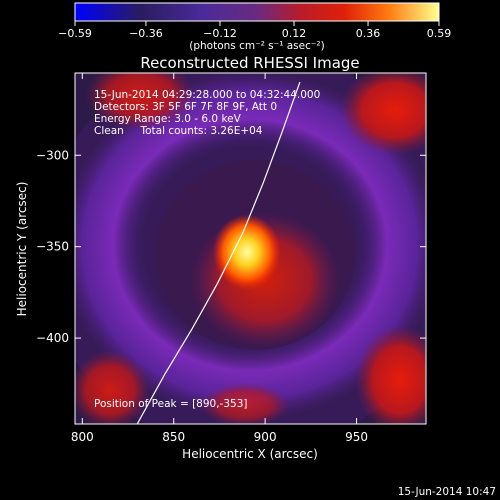  I want to click on x-tick-label: 850, so click(173, 437).